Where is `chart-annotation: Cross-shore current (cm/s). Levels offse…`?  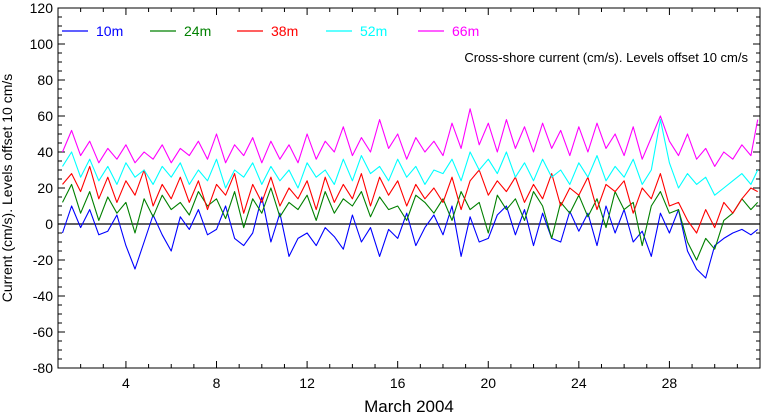
chart-annotation: Cross-shore current (cm/s). Levels offse… is located at coordinates (606, 57).